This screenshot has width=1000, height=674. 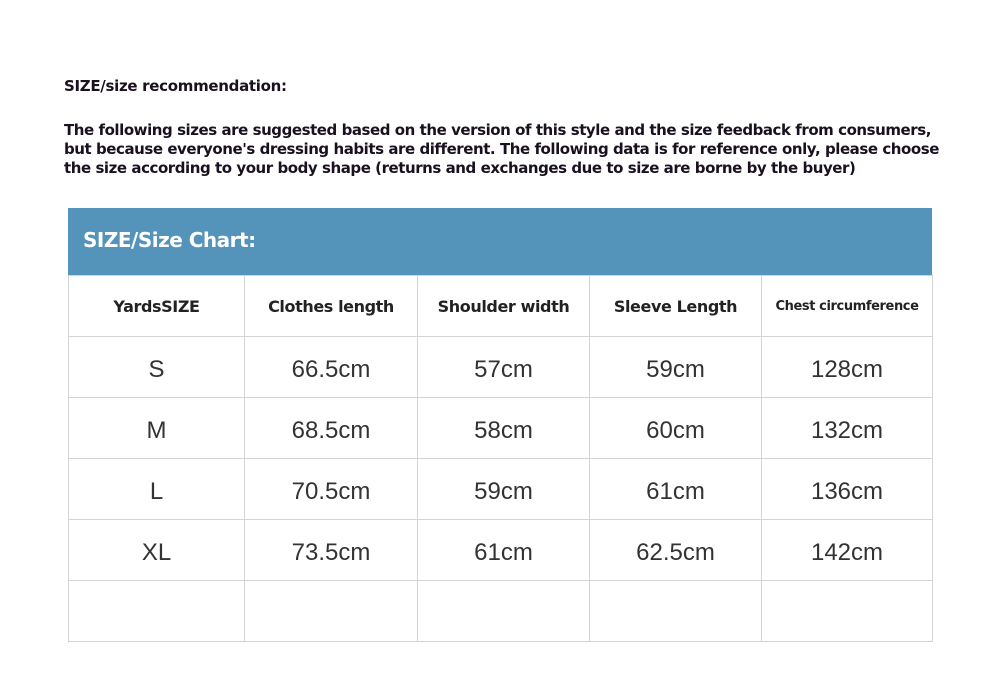 I want to click on table-cell: XL, so click(x=156, y=550).